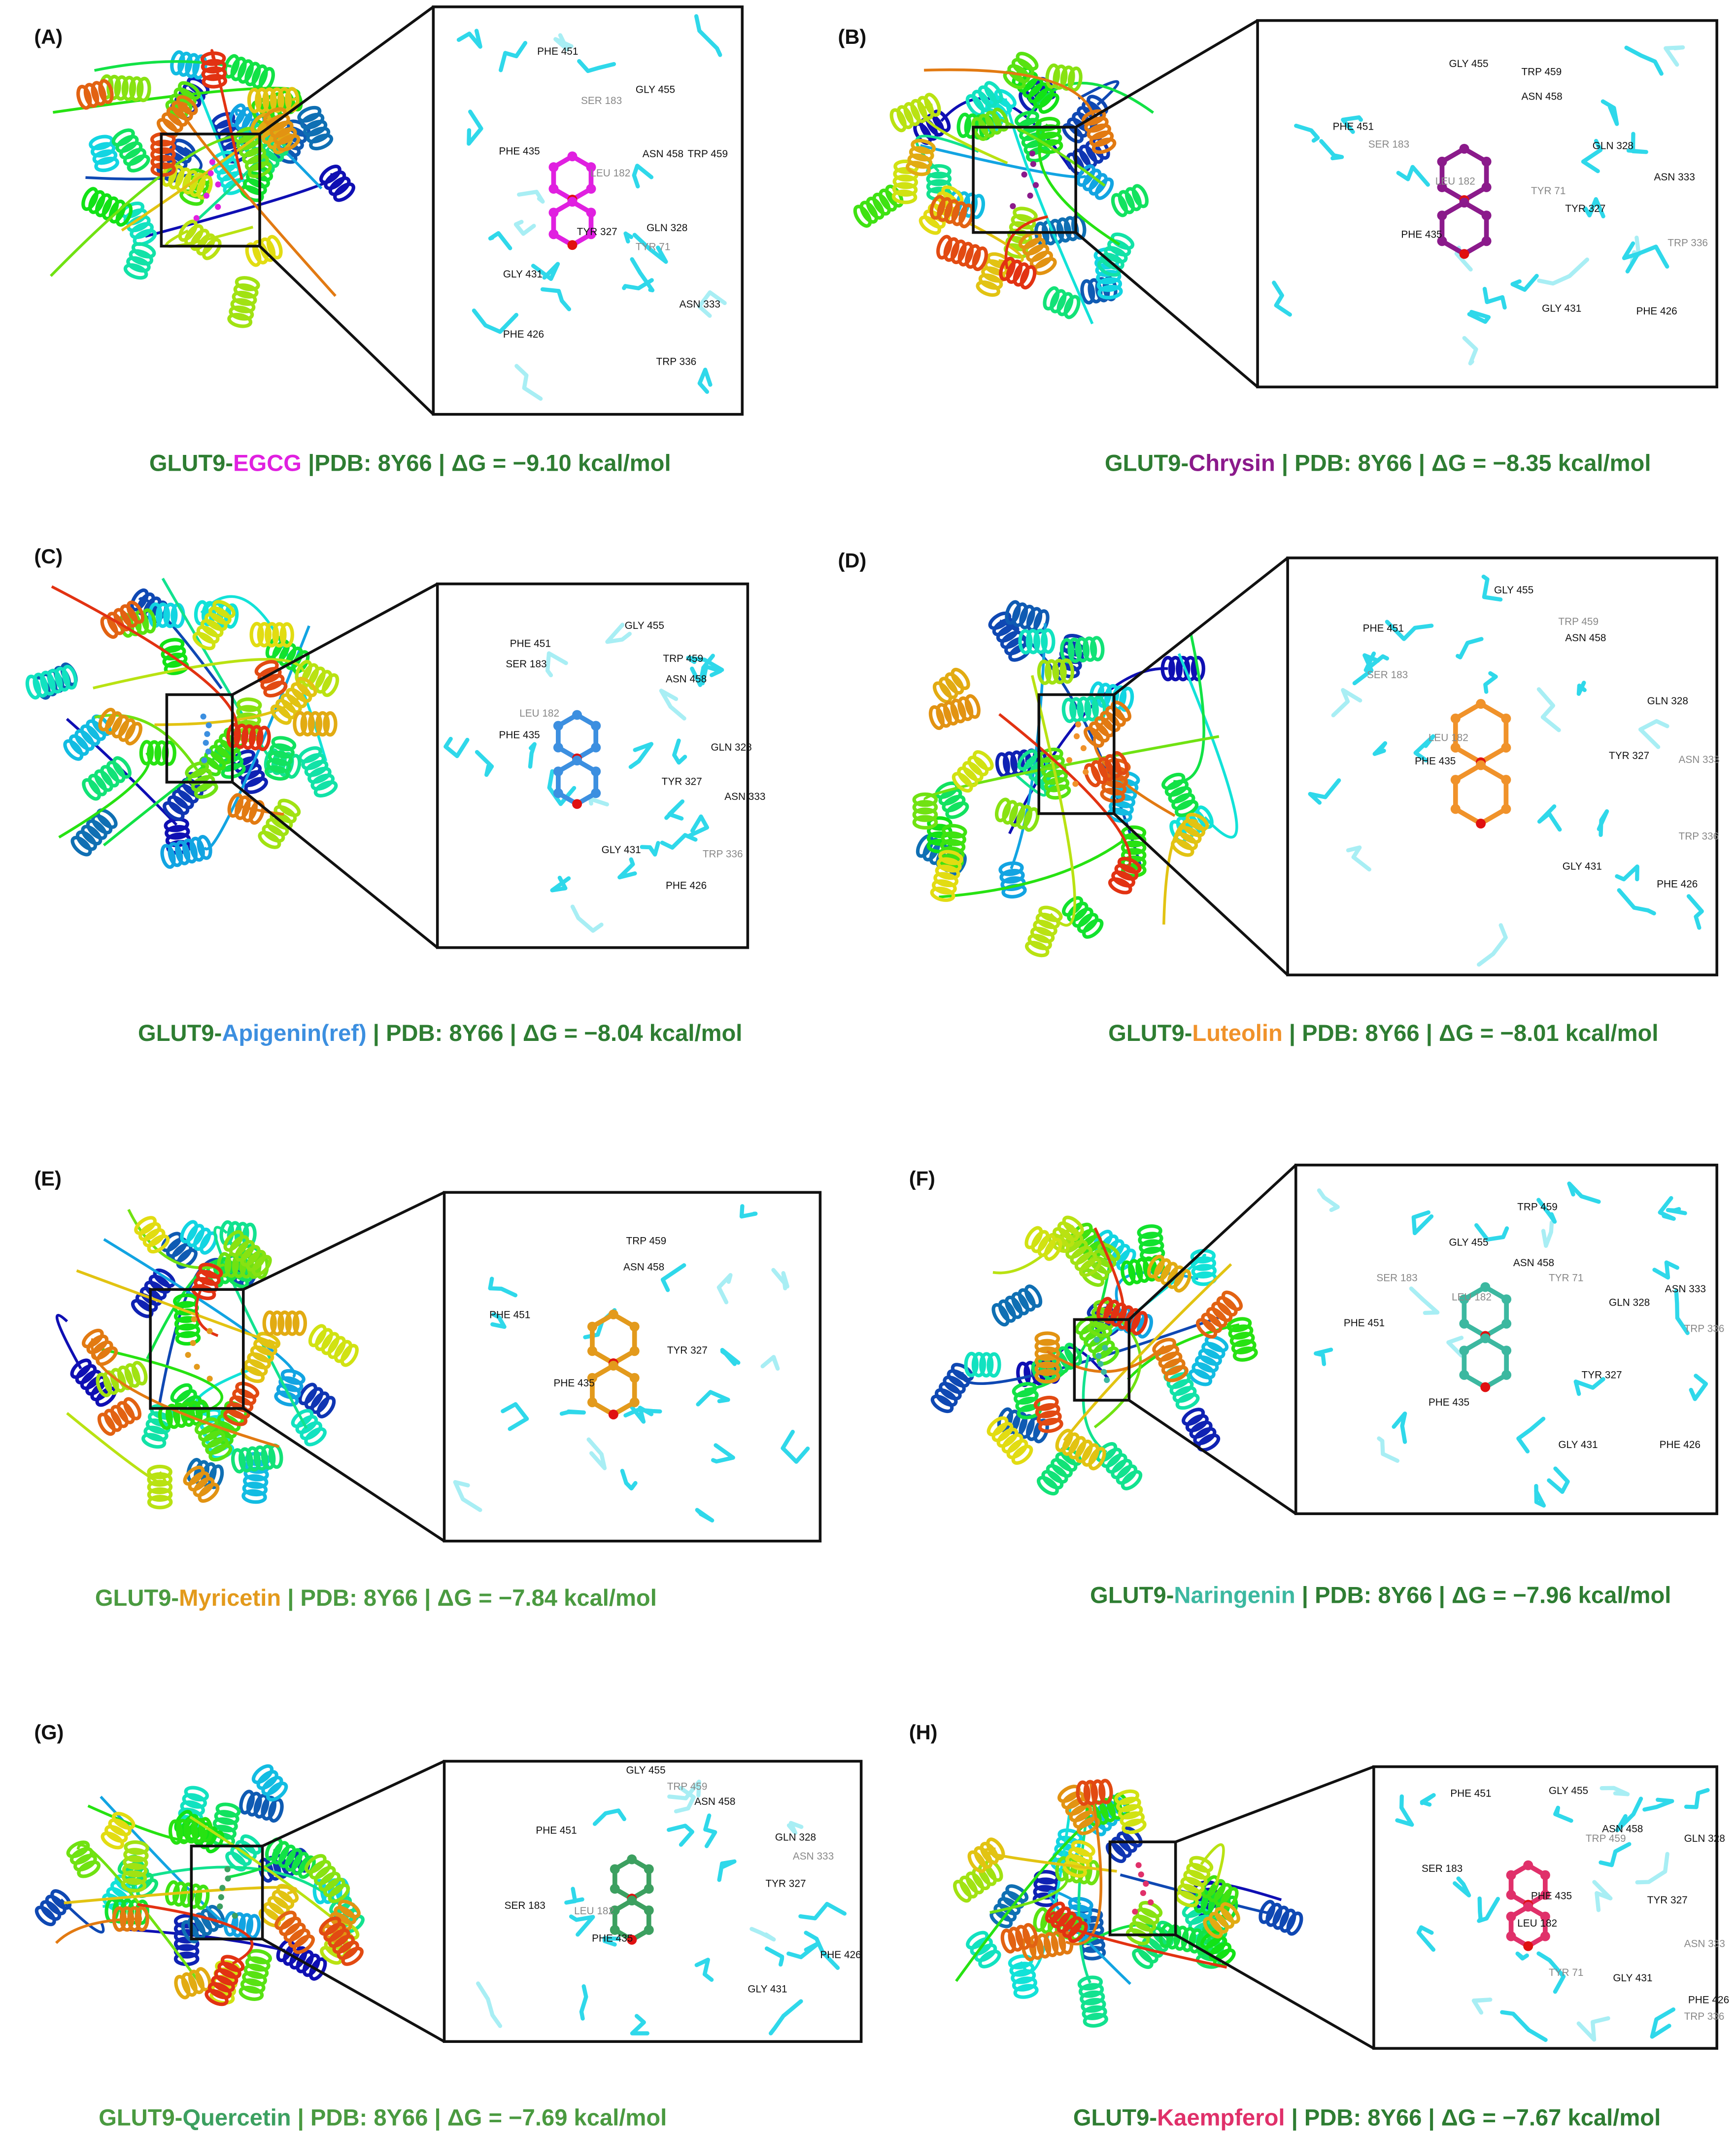 The width and height of the screenshot is (1736, 2140). What do you see at coordinates (1024, 180) in the screenshot?
I see `zoom-region` at bounding box center [1024, 180].